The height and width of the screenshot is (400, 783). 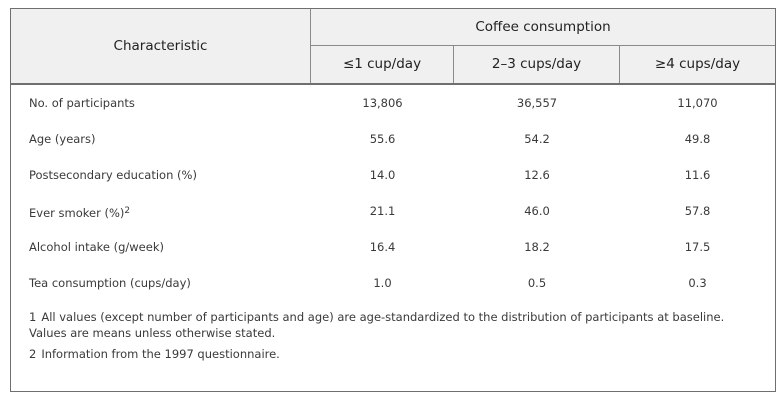 What do you see at coordinates (697, 139) in the screenshot?
I see `row-value: 49.8` at bounding box center [697, 139].